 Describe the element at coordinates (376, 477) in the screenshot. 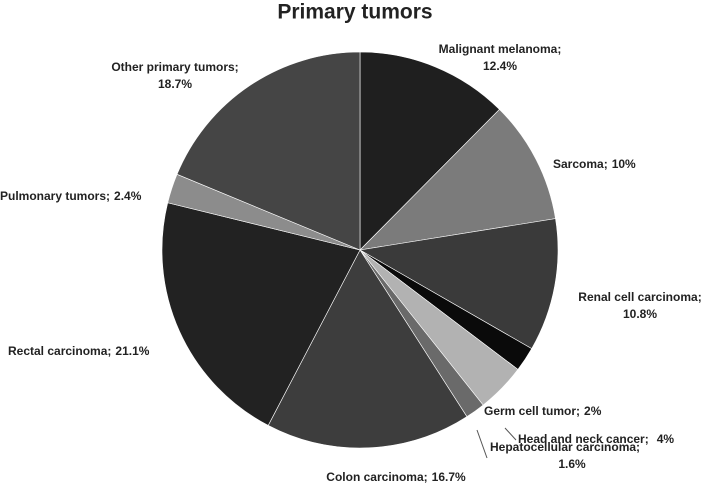

I see `category-label: Colon carcinoma;` at that location.